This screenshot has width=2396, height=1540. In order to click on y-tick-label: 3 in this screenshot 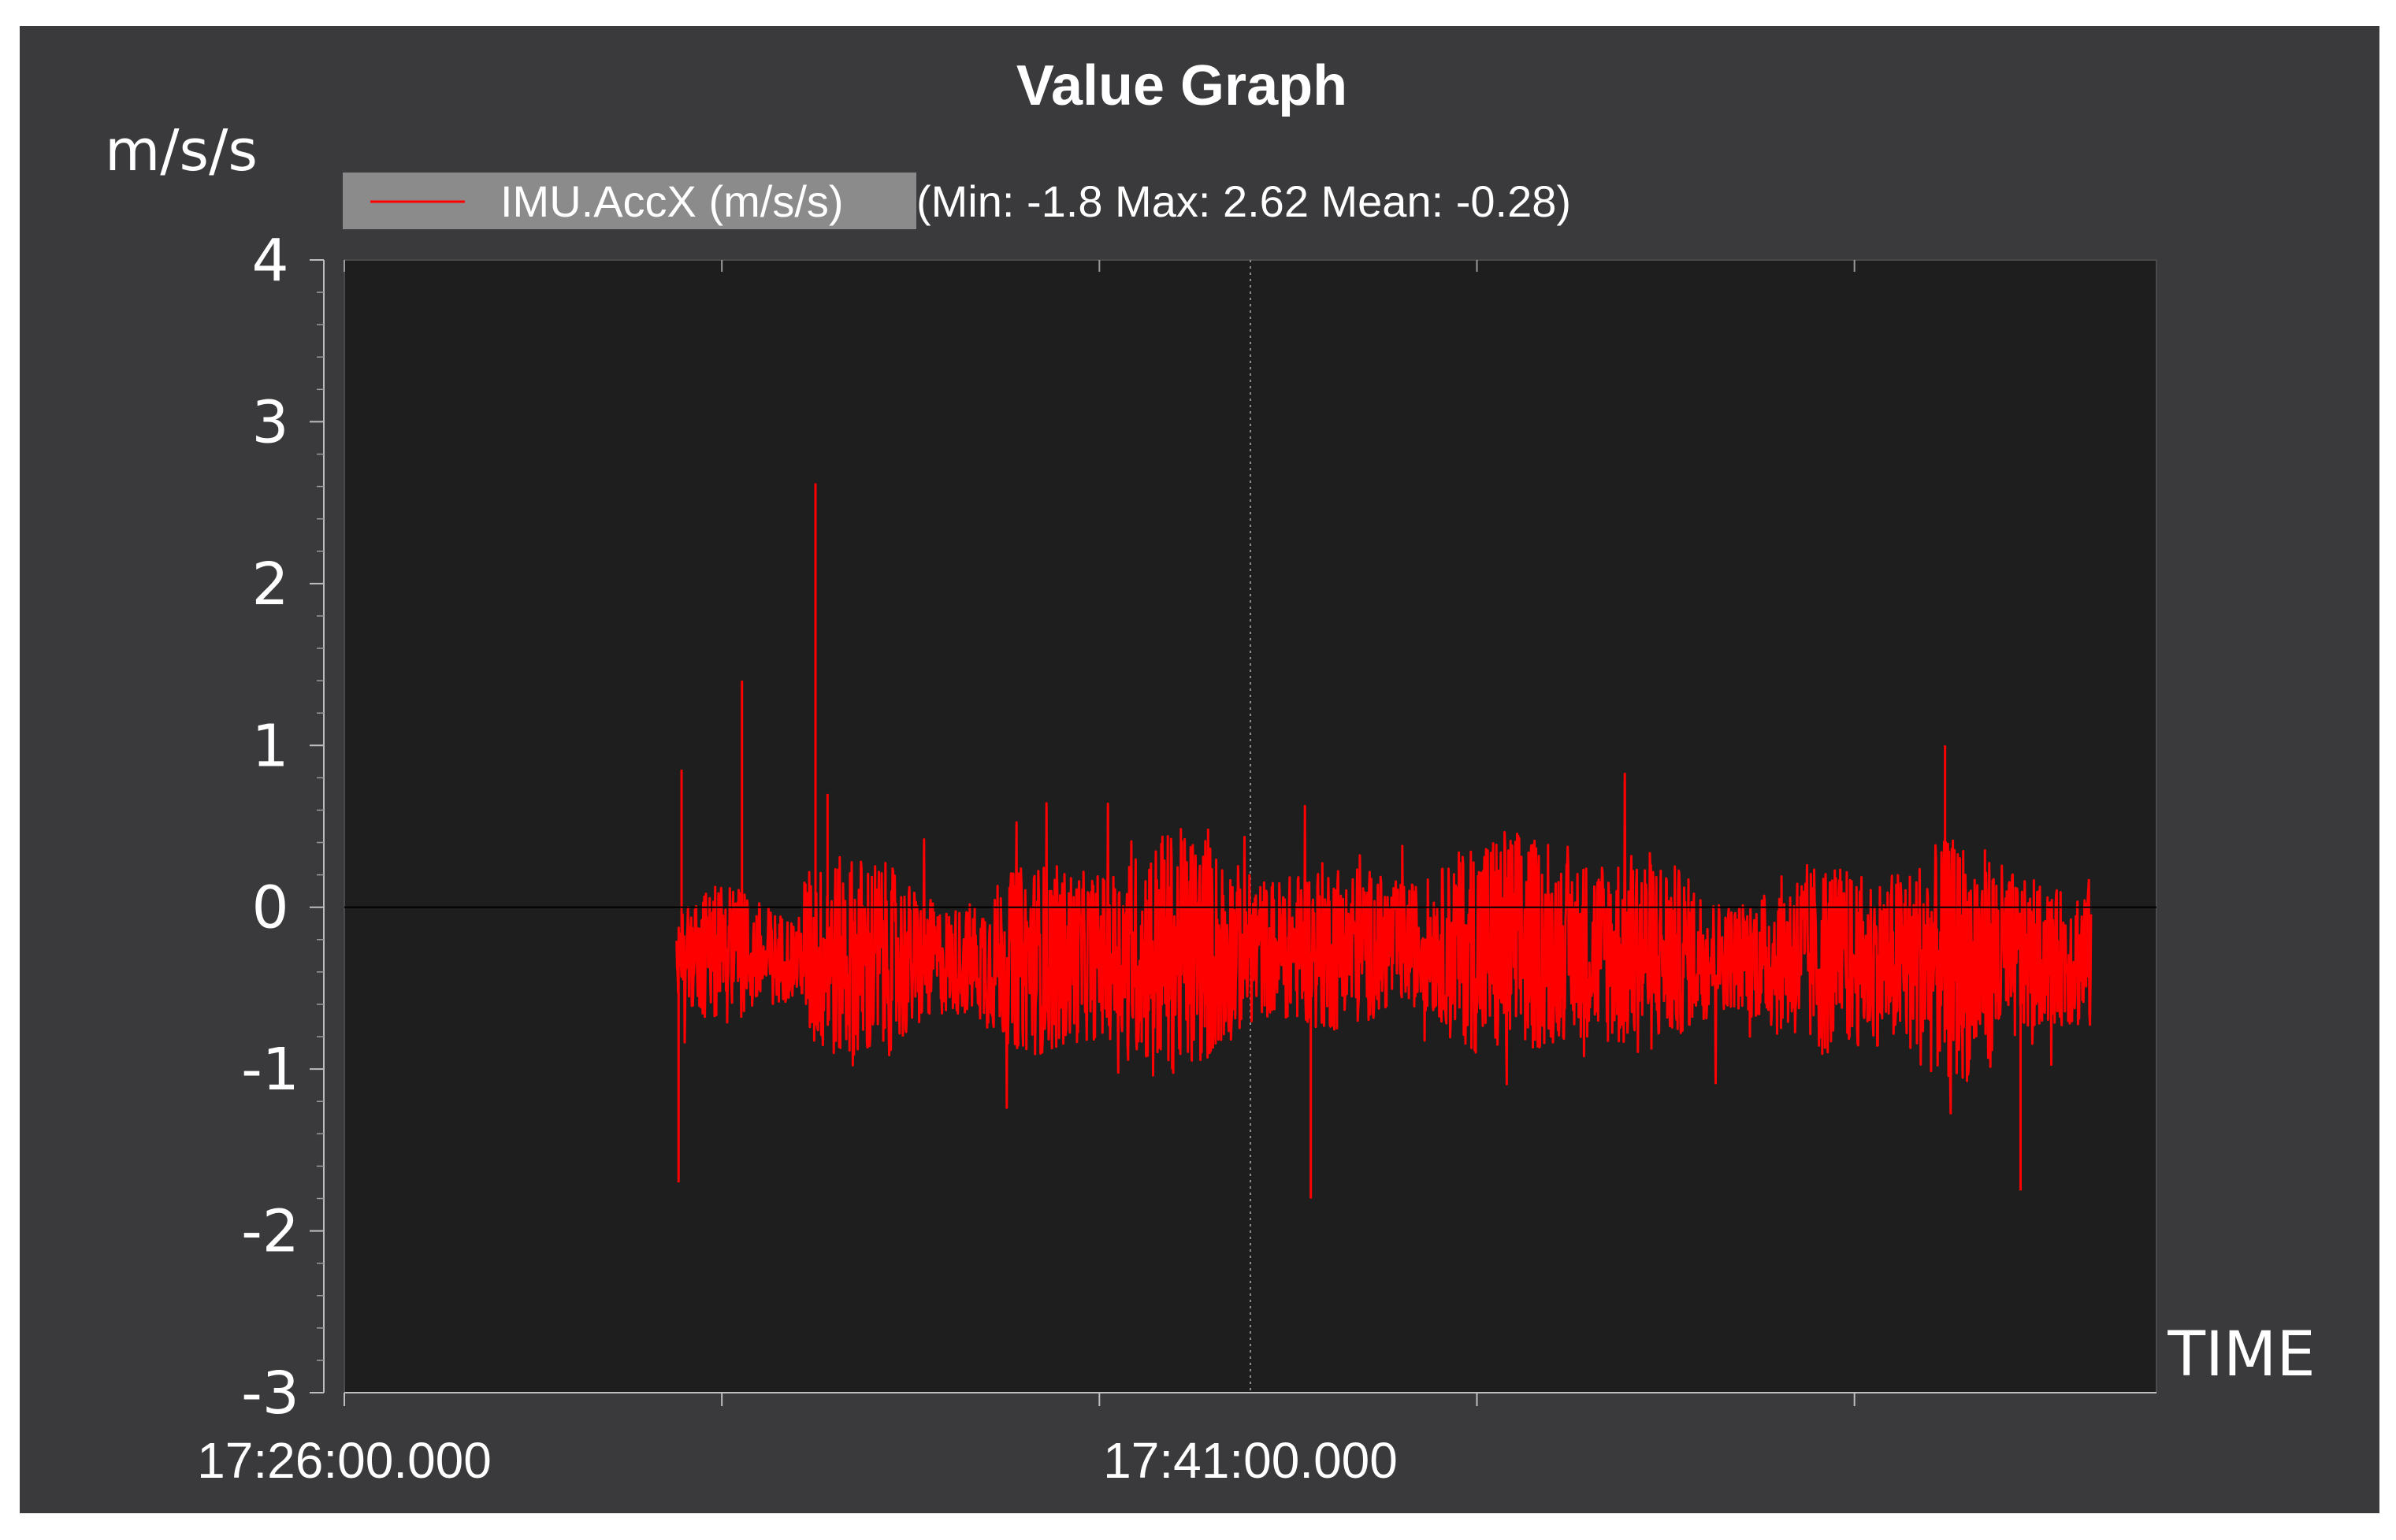, I will do `click(269, 422)`.